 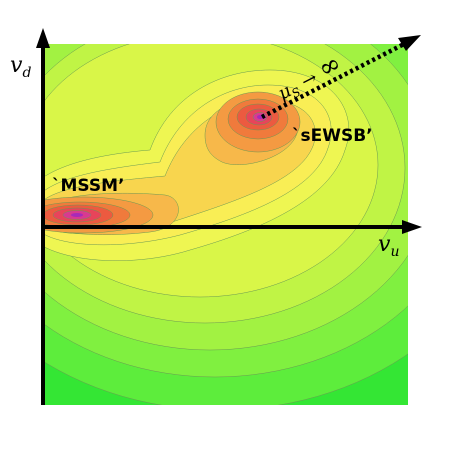 What do you see at coordinates (20, 67) in the screenshot?
I see `y-axis-label: vd` at bounding box center [20, 67].